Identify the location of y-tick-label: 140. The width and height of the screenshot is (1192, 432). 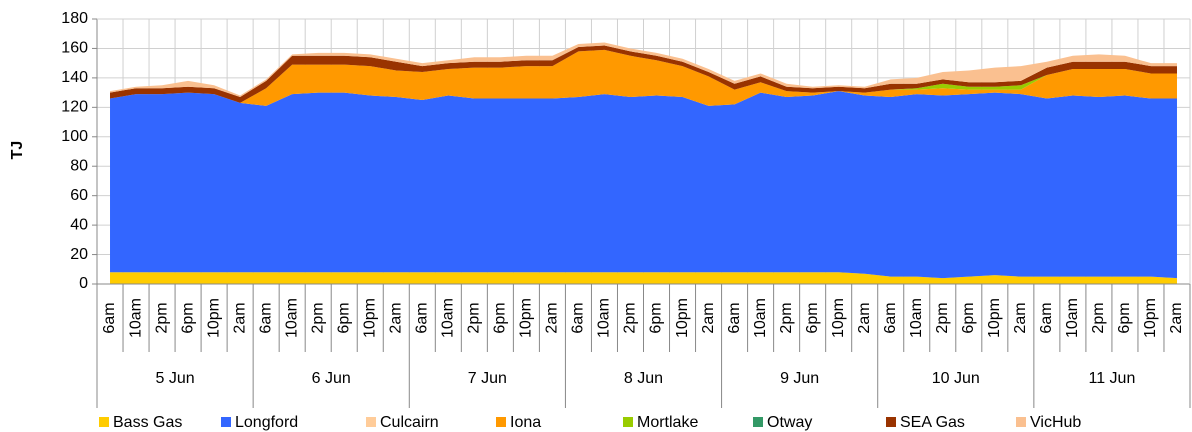
(74, 77).